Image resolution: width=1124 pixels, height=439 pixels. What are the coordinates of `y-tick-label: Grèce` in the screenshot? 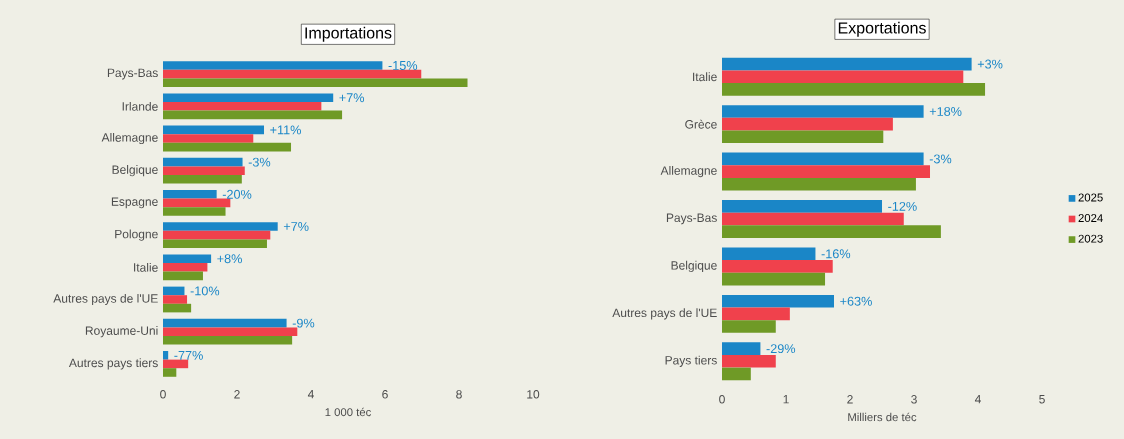 It's located at (701, 124).